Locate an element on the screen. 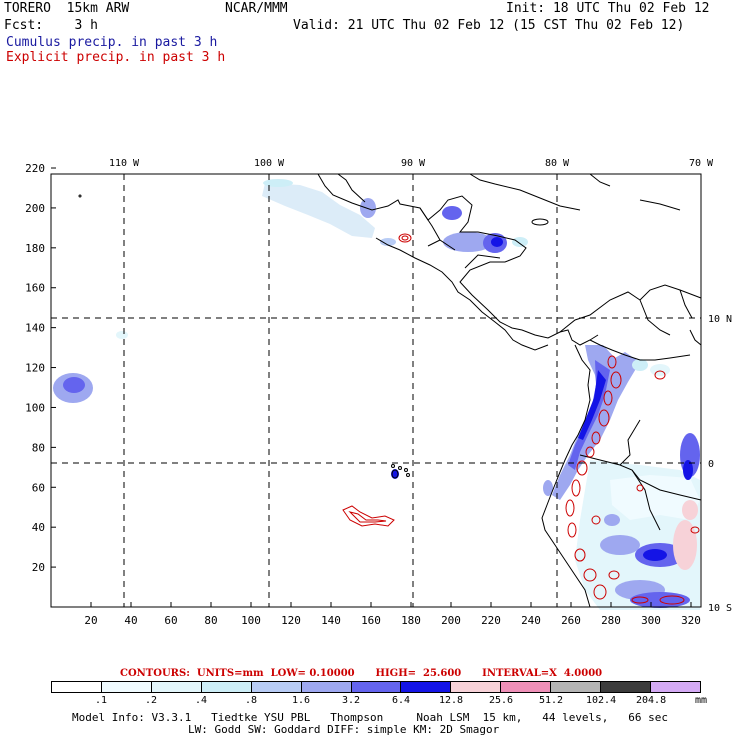  colorbar is located at coordinates (376, 687).